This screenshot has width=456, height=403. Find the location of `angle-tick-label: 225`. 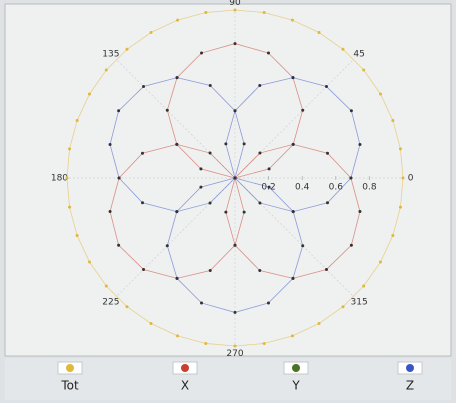

angle-tick-label: 225 is located at coordinates (110, 303).